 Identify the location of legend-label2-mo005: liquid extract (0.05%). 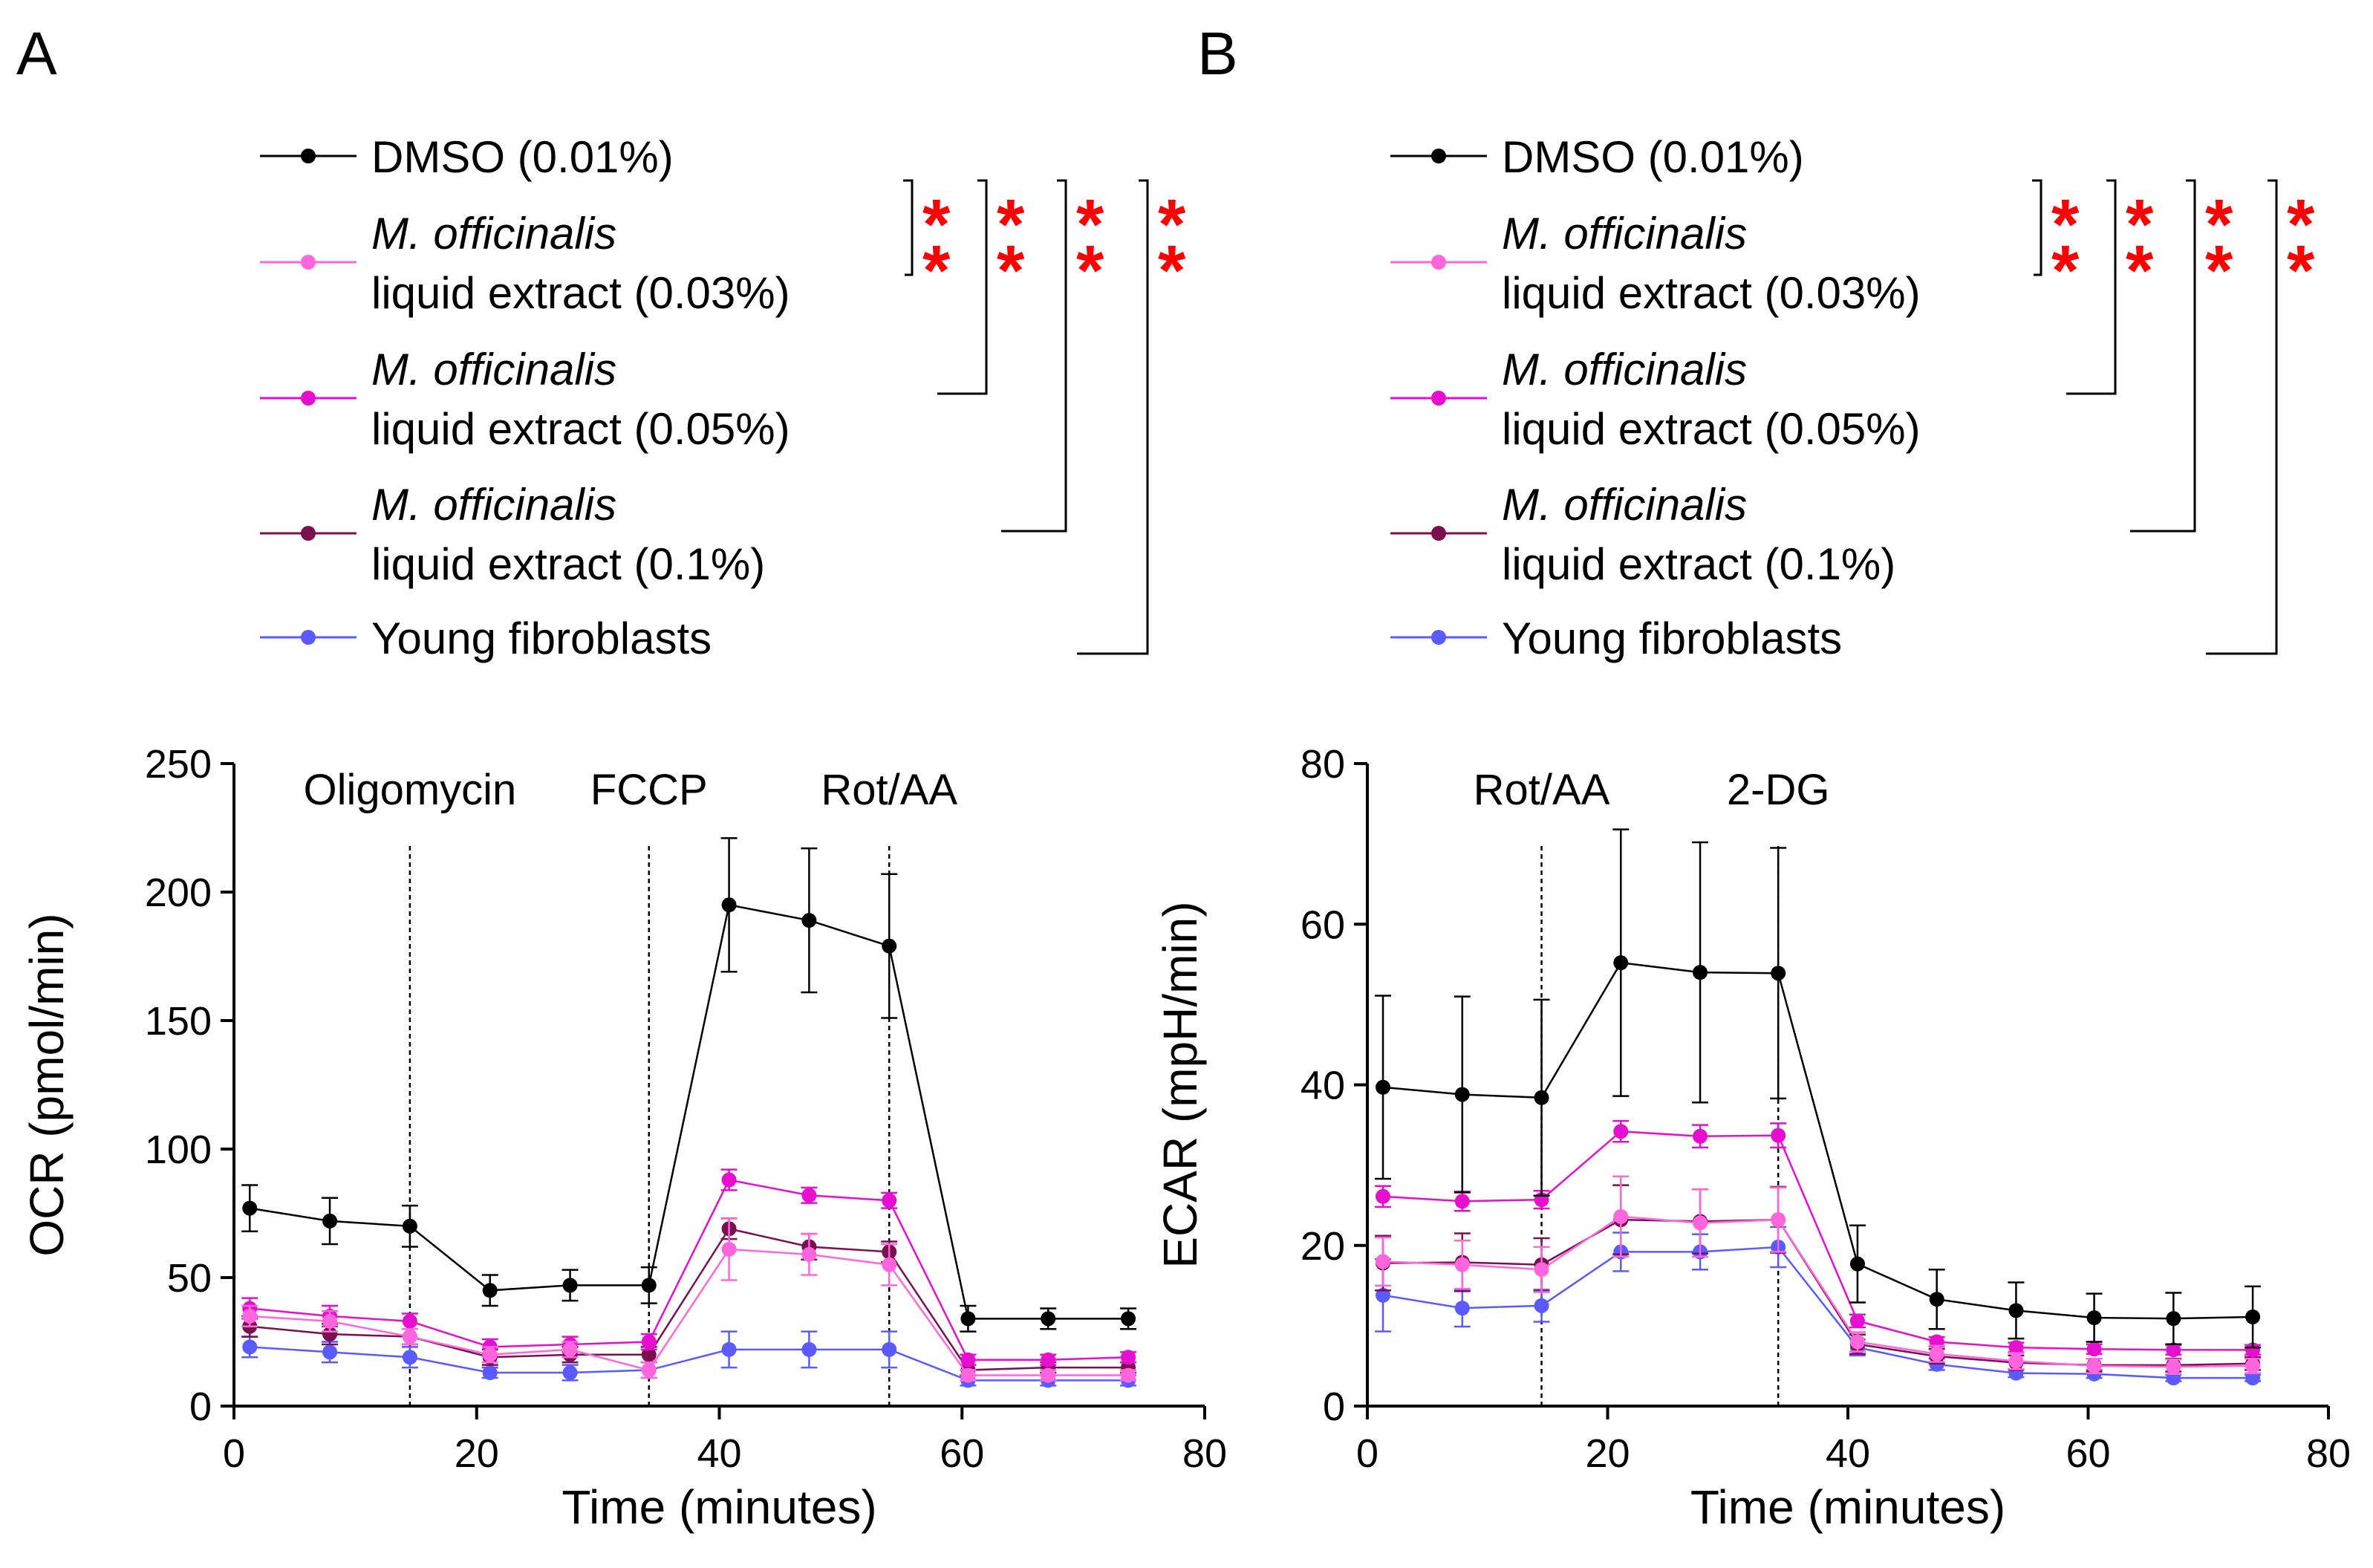
(580, 429).